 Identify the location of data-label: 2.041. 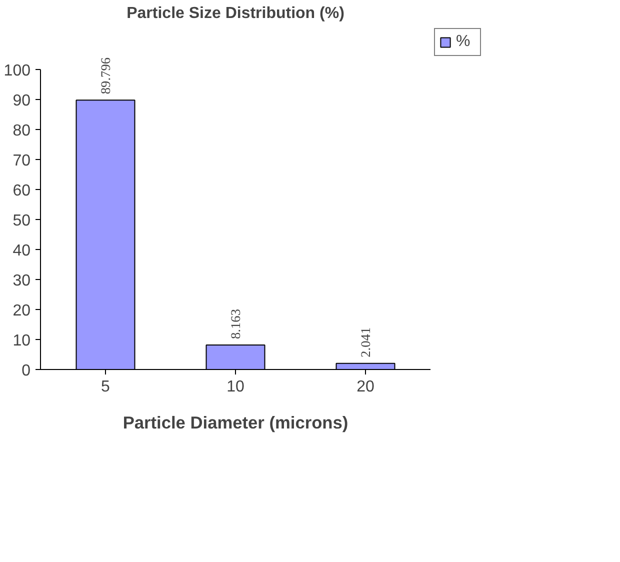
(365, 342).